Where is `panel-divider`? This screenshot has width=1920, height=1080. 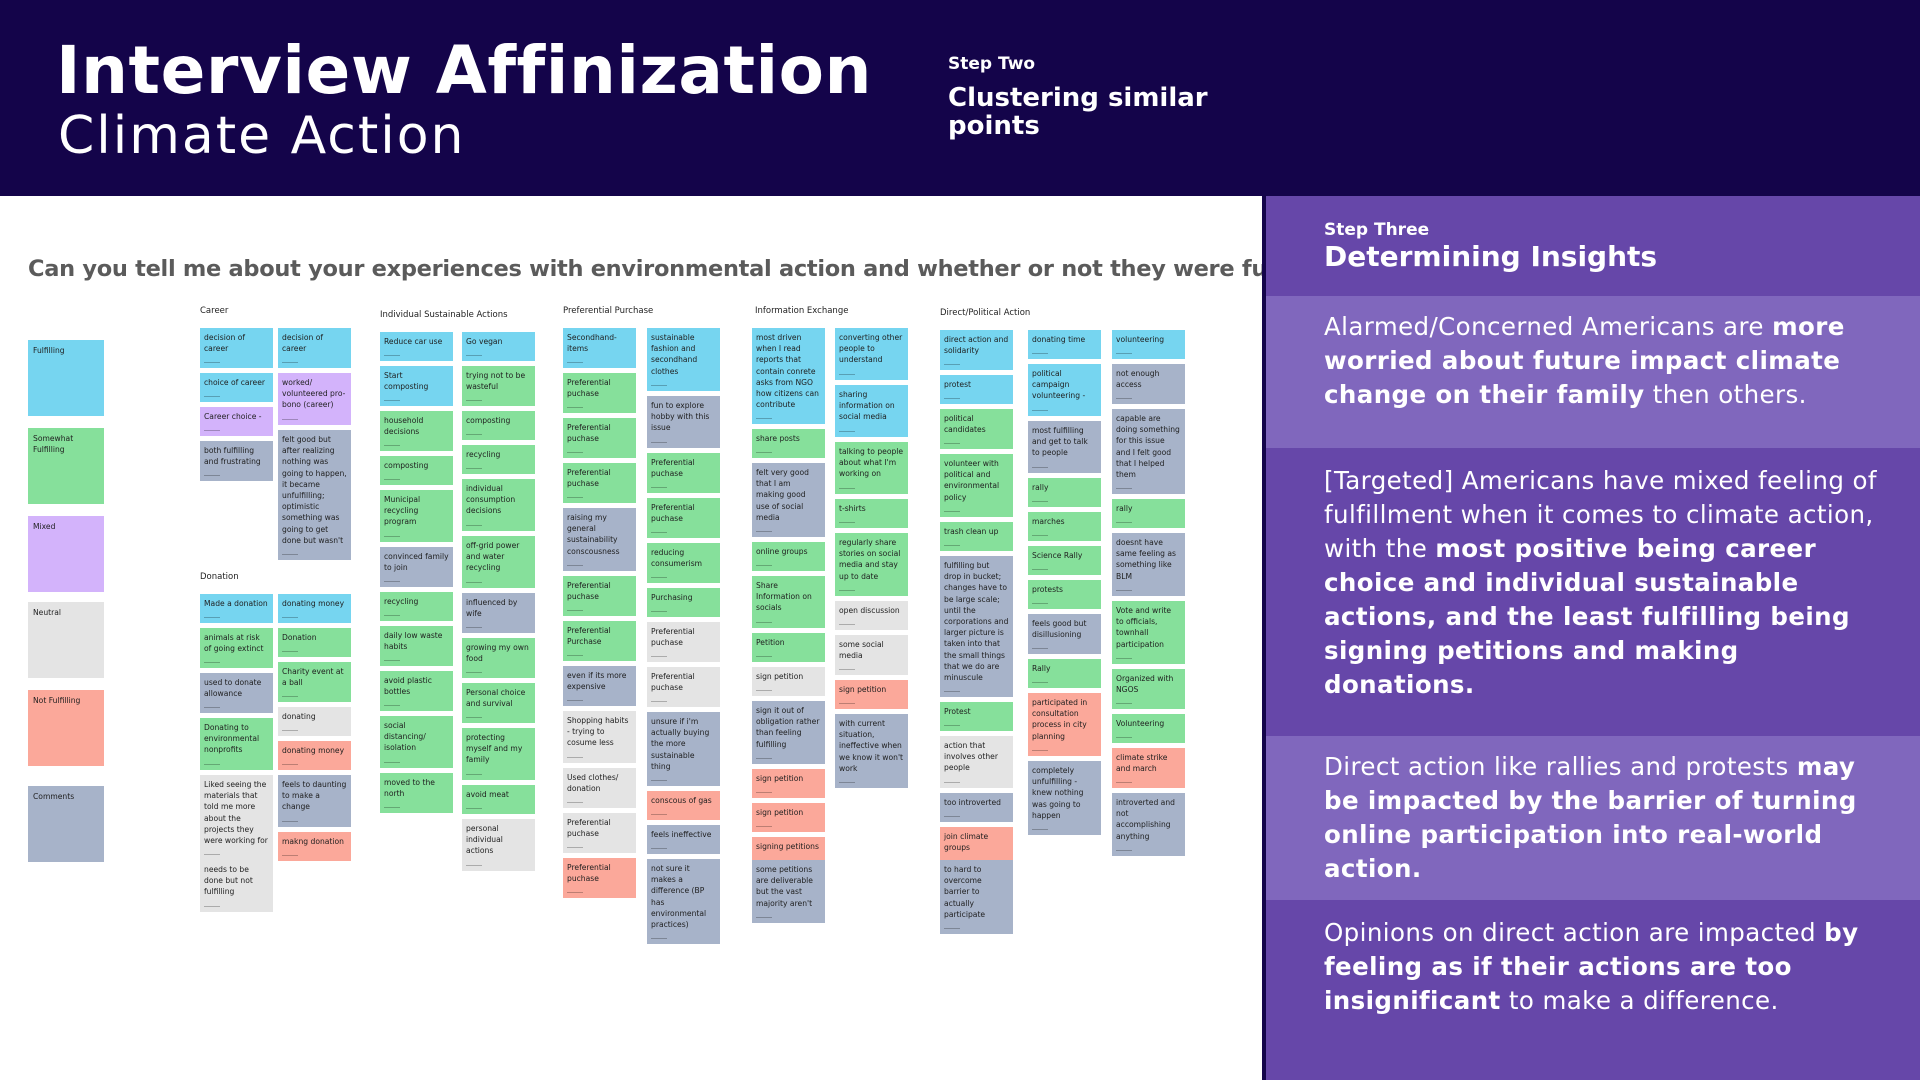 panel-divider is located at coordinates (1264, 638).